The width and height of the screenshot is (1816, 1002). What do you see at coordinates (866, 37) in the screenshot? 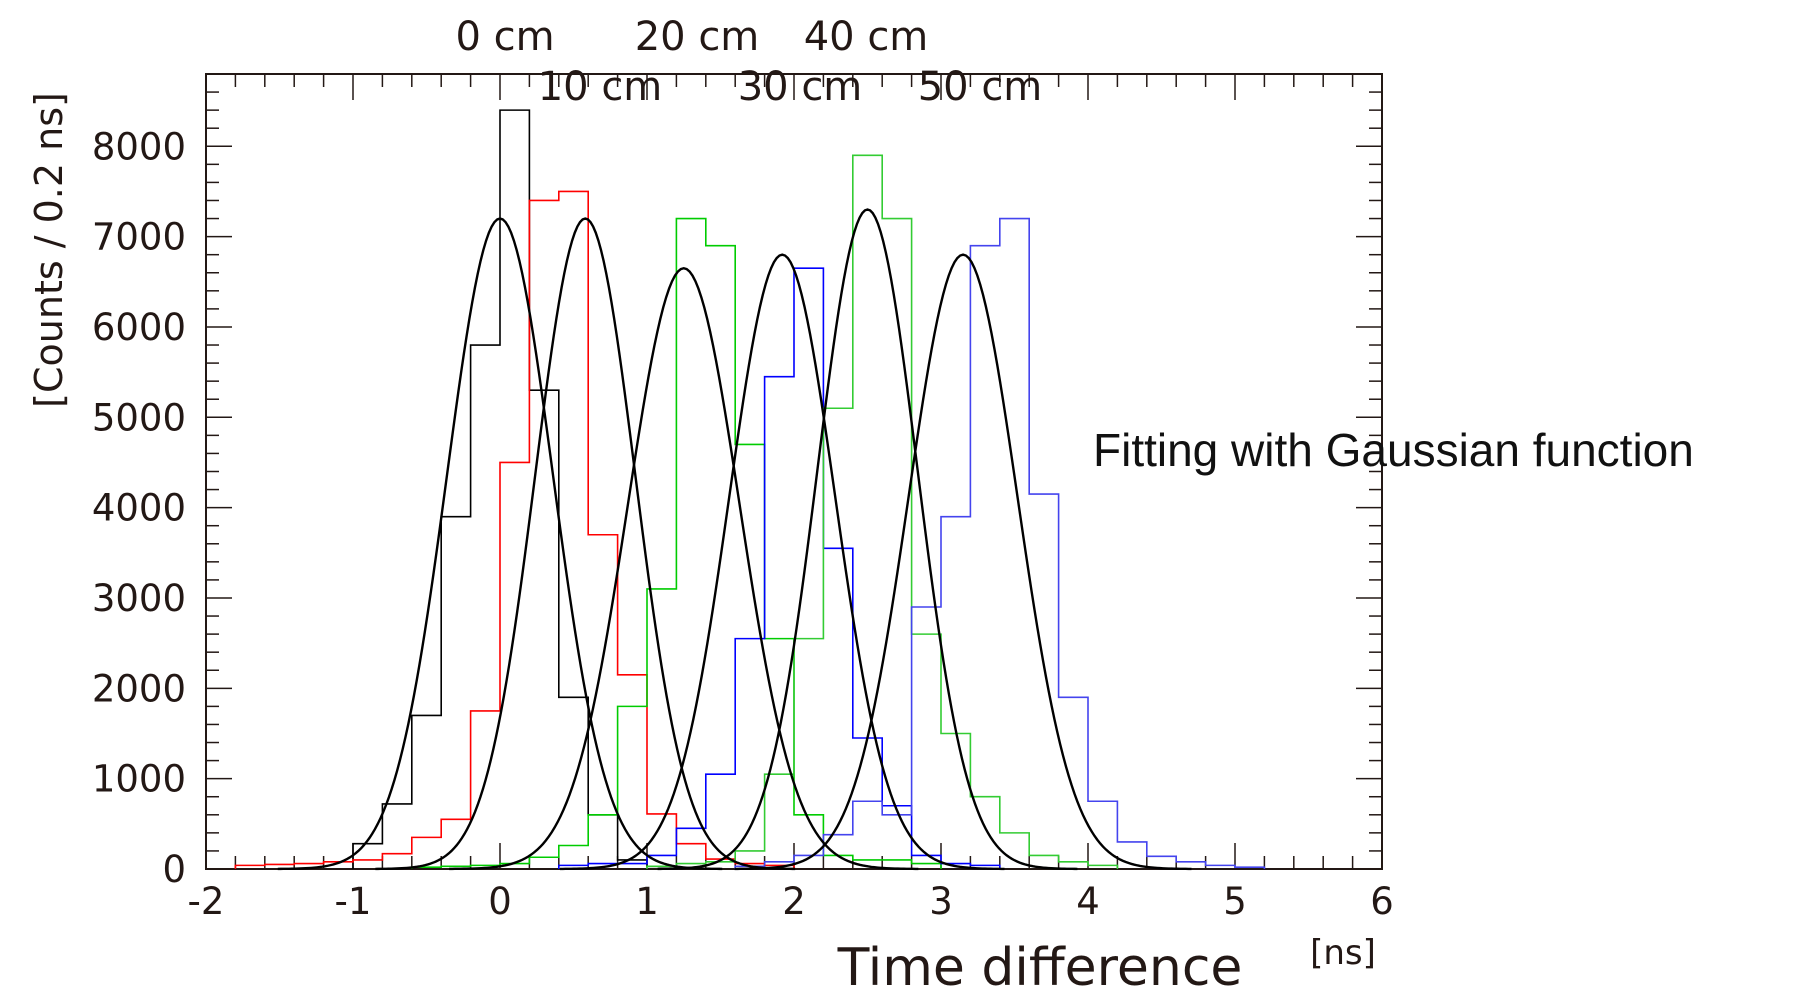
I see `series-label: 40 cm` at bounding box center [866, 37].